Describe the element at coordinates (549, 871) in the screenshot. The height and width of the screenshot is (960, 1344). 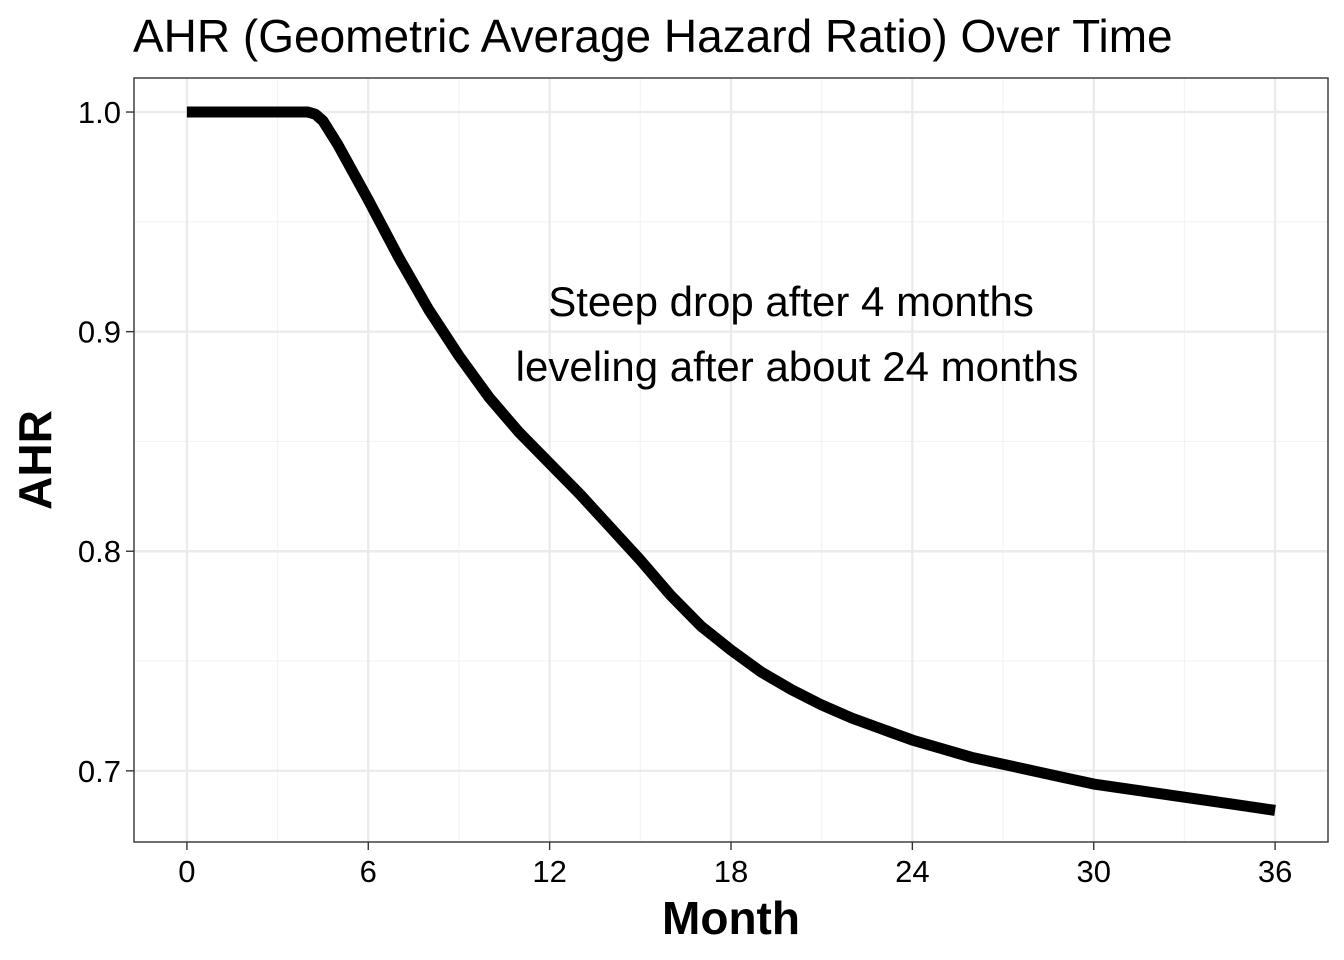
I see `x-tick-label: 12` at that location.